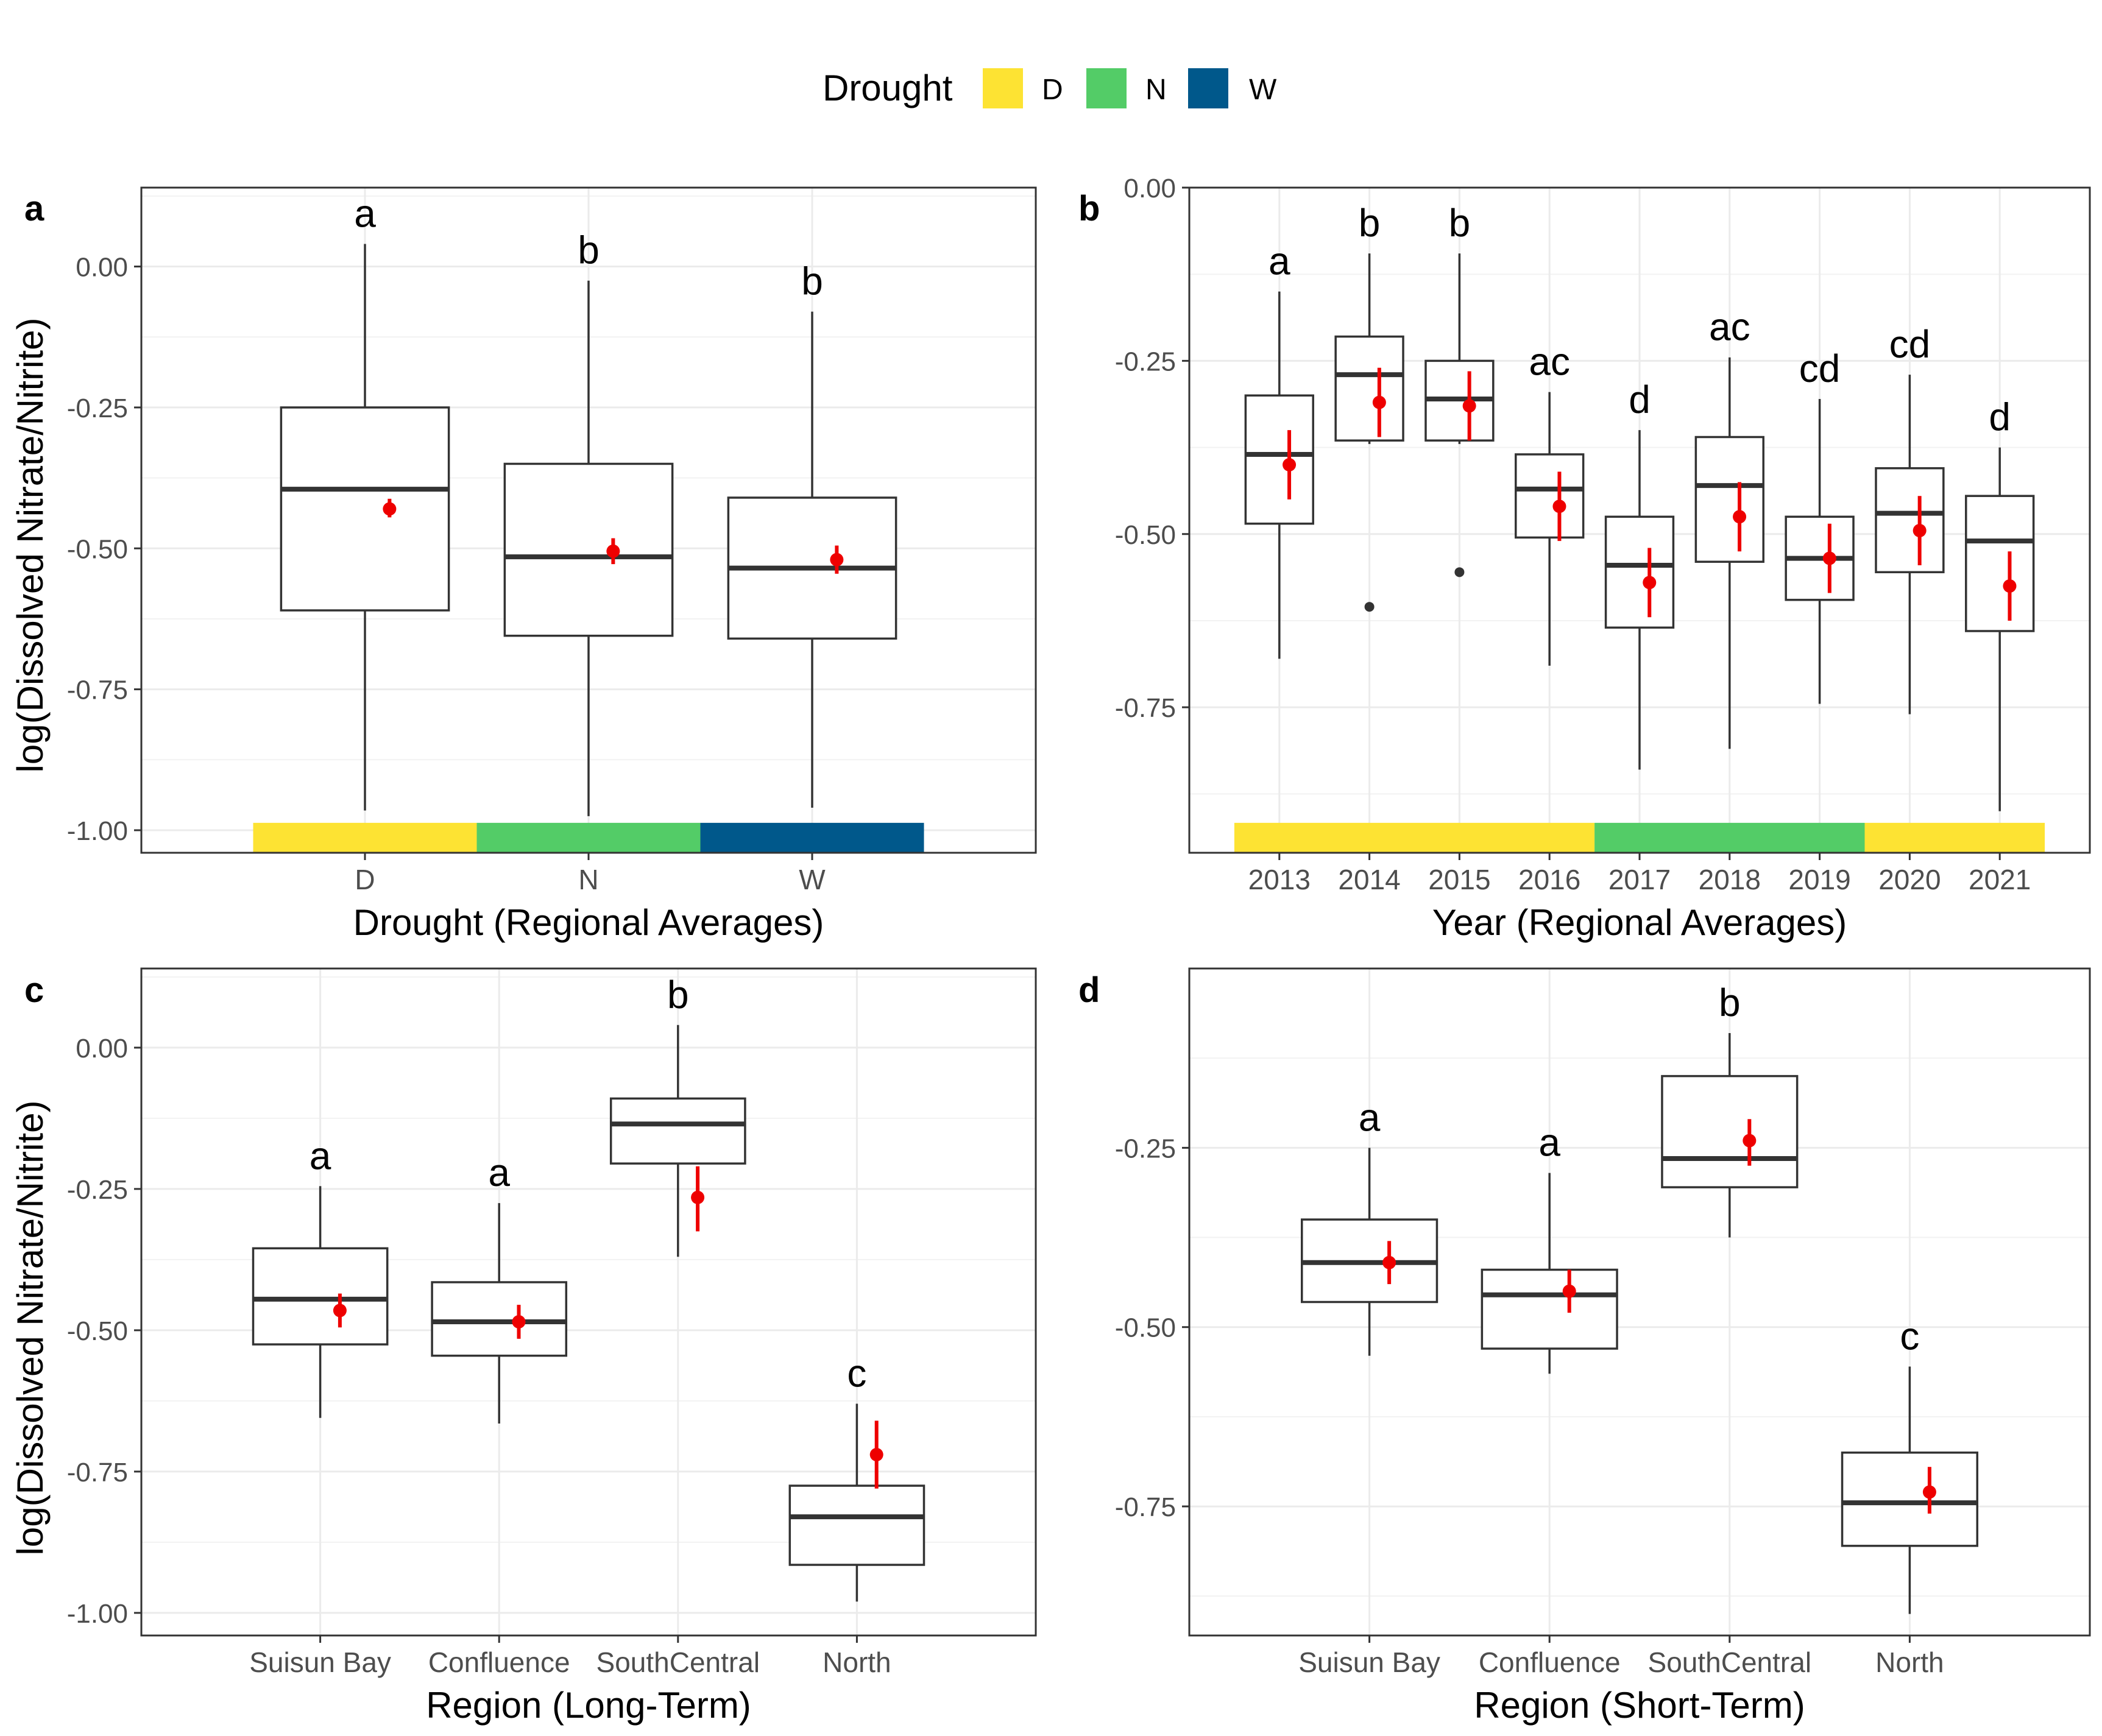 This screenshot has height=1736, width=2102. I want to click on x-tick-label: W, so click(812, 879).